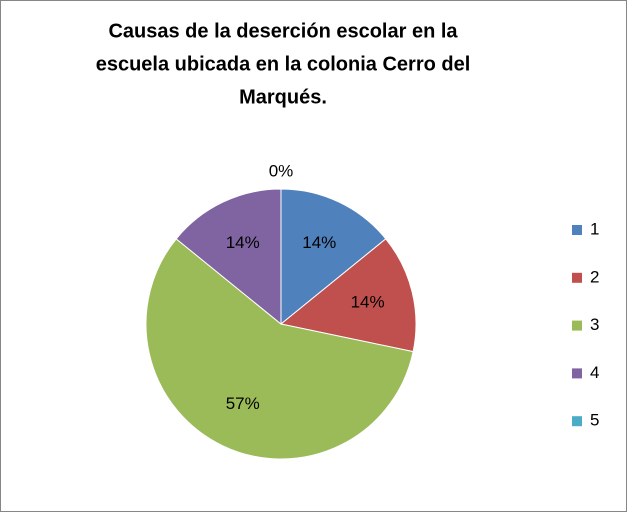 This screenshot has width=627, height=512. What do you see at coordinates (594, 276) in the screenshot?
I see `legend-label: 2` at bounding box center [594, 276].